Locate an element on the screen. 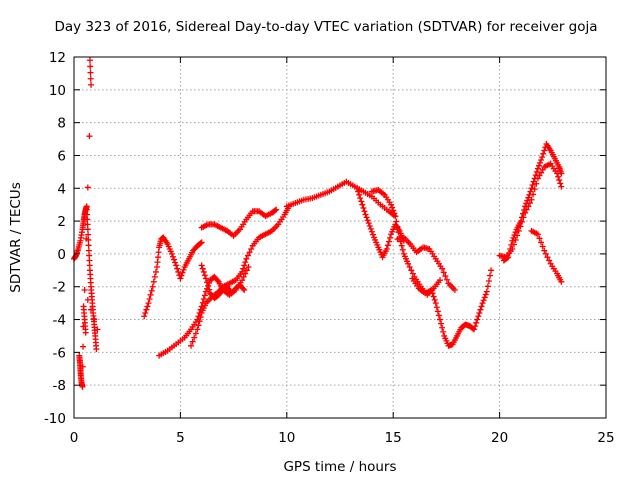 The width and height of the screenshot is (640, 480). x-tick-label: 25 is located at coordinates (605, 438).